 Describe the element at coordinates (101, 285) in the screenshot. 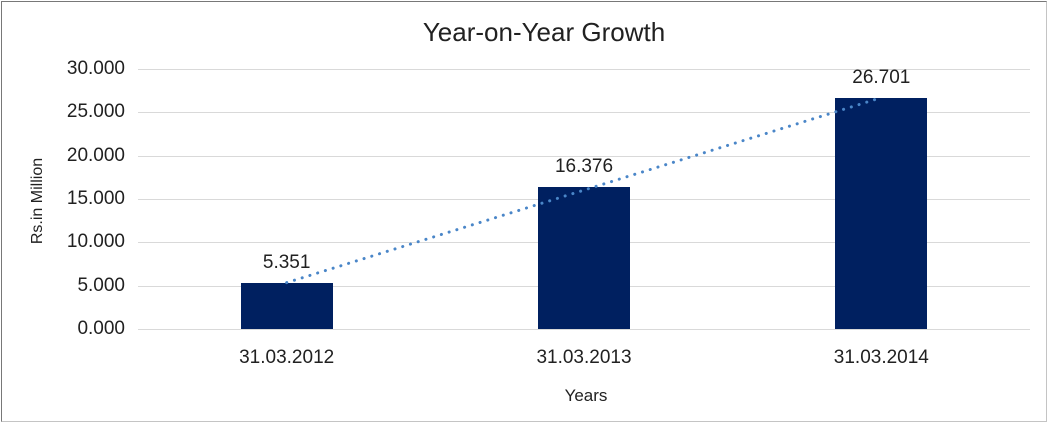

I see `y-tick-label: 5.000` at that location.